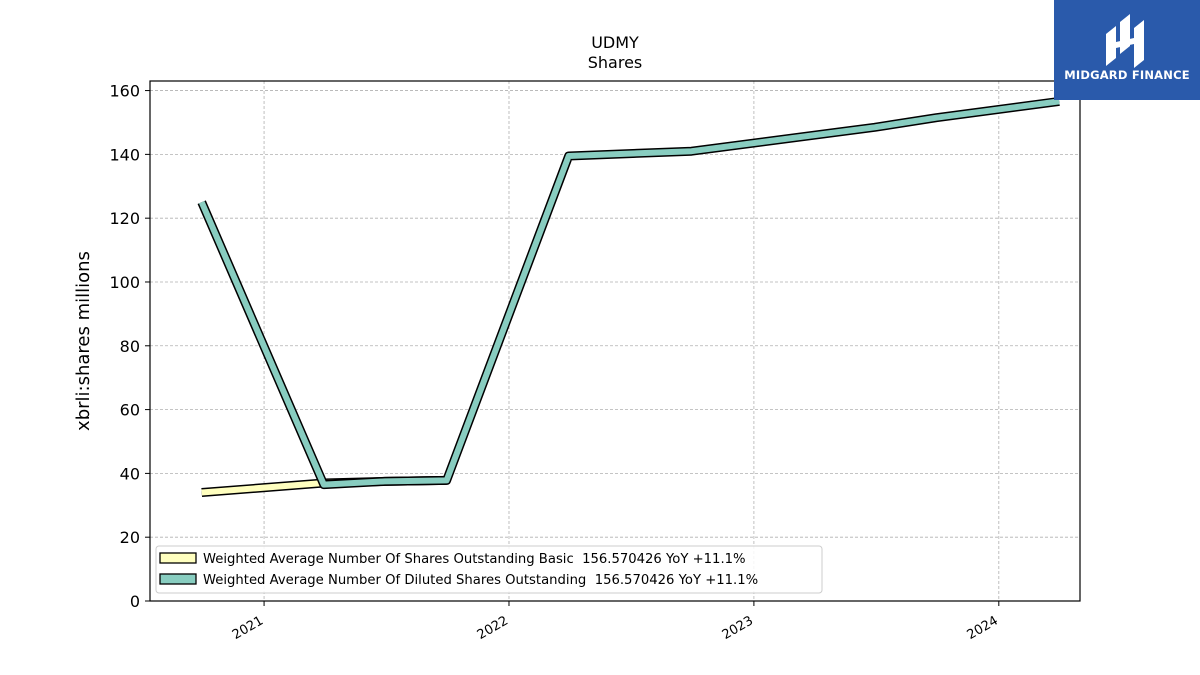 This screenshot has width=1200, height=675. Describe the element at coordinates (983, 628) in the screenshot. I see `x-tick-label: 2024` at that location.